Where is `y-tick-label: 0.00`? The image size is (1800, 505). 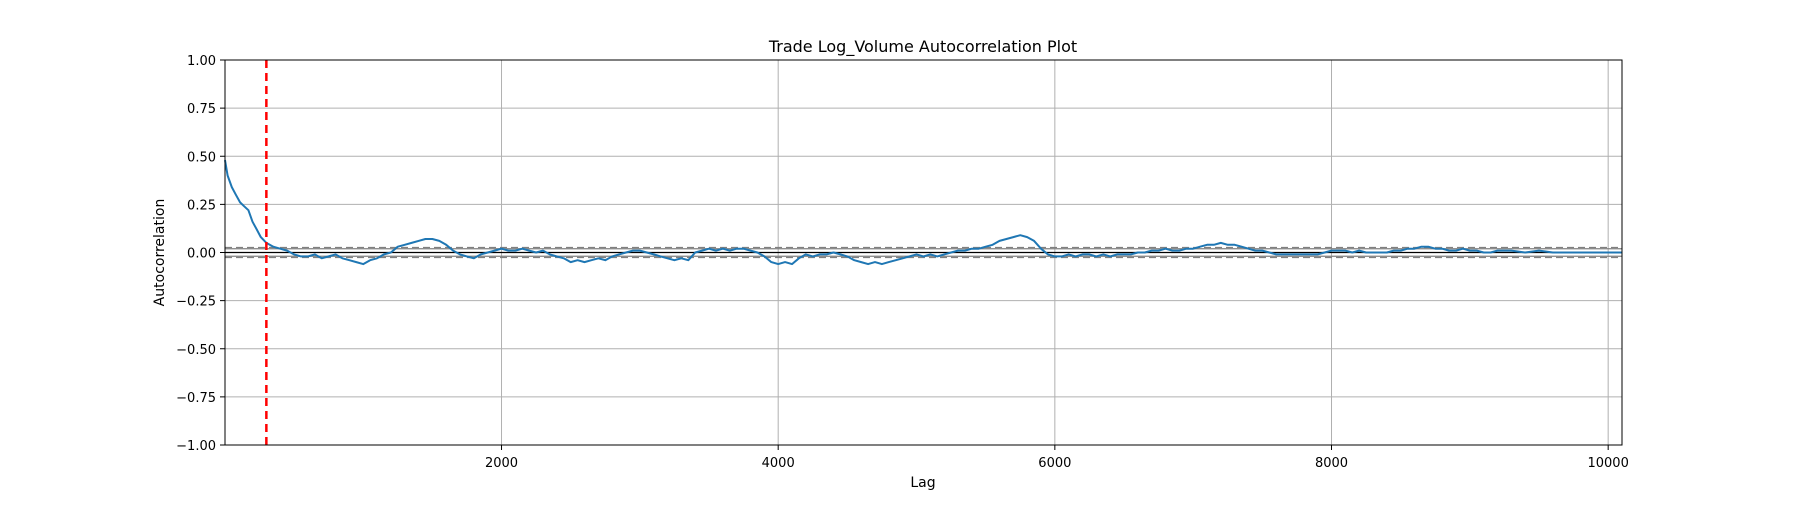
y-tick-label: 0.00 is located at coordinates (201, 254).